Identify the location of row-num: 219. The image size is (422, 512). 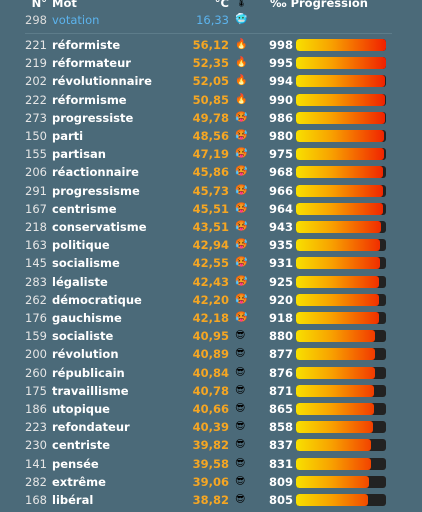
(36, 63).